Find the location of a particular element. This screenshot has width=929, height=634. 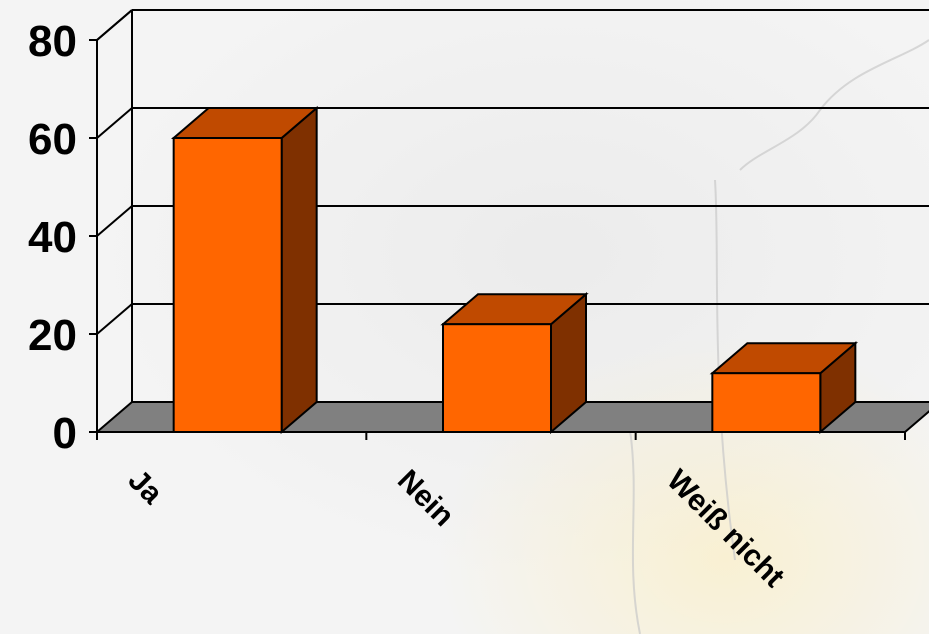

y-tick-label: 80 is located at coordinates (52, 41).